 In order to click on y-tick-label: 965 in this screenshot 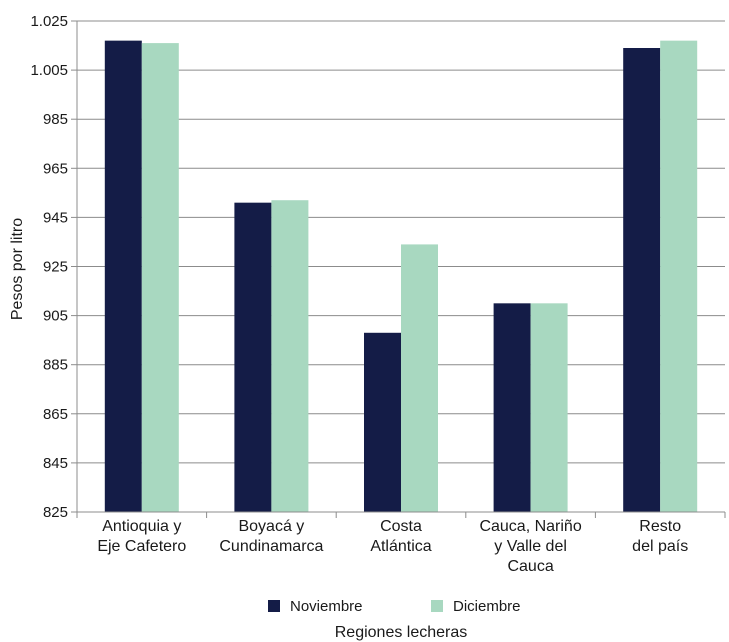, I will do `click(55, 168)`.